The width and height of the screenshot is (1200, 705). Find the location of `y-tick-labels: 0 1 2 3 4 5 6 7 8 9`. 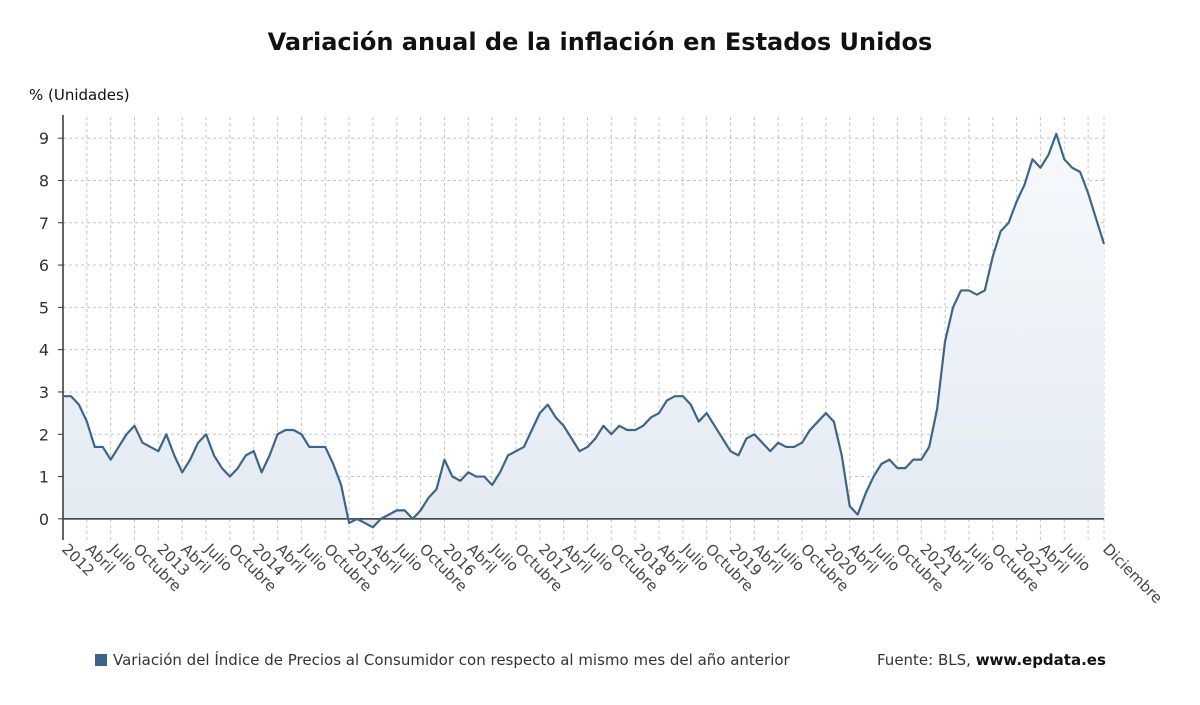

y-tick-labels: 0 1 2 3 4 5 6 7 8 9 is located at coordinates (44, 329).